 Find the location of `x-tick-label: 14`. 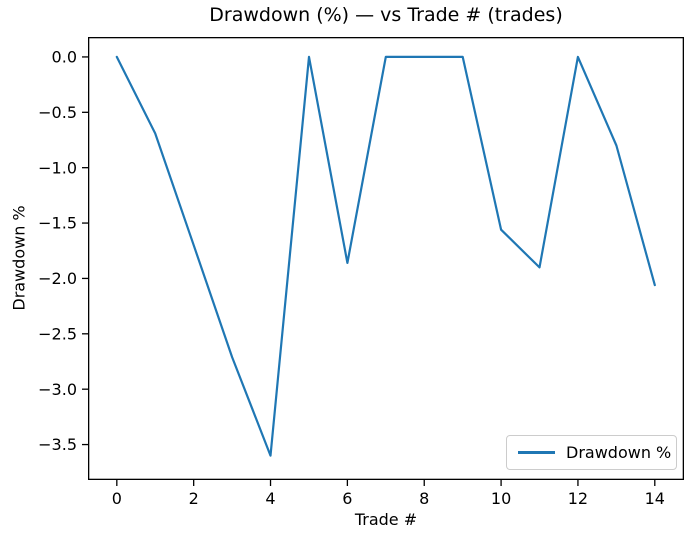

x-tick-label: 14 is located at coordinates (655, 498).